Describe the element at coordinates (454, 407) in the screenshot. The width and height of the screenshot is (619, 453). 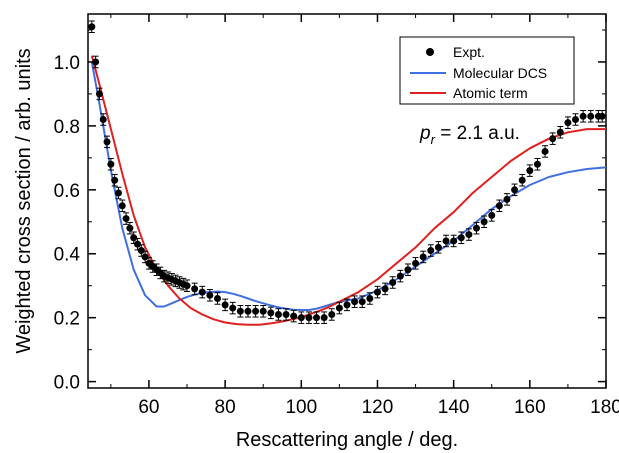
I see `x-tick-label: 140` at that location.